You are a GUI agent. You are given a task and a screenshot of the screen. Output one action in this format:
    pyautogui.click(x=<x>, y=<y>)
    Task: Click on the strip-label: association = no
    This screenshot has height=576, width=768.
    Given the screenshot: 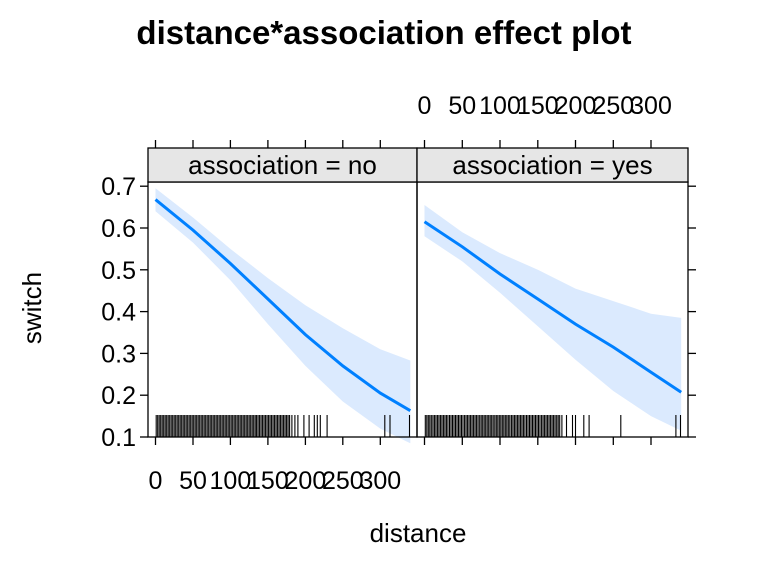 What is the action you would take?
    pyautogui.click(x=282, y=165)
    